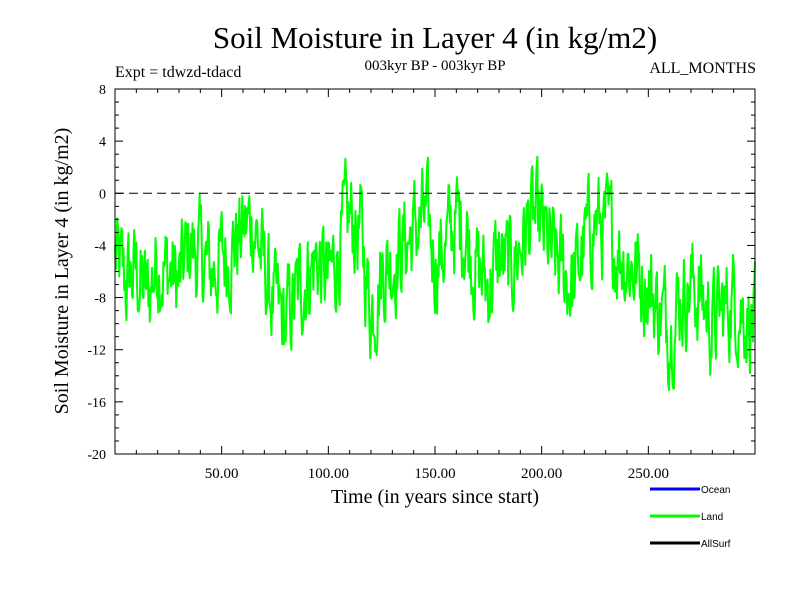  I want to click on y-tick-label: 0, so click(102, 194).